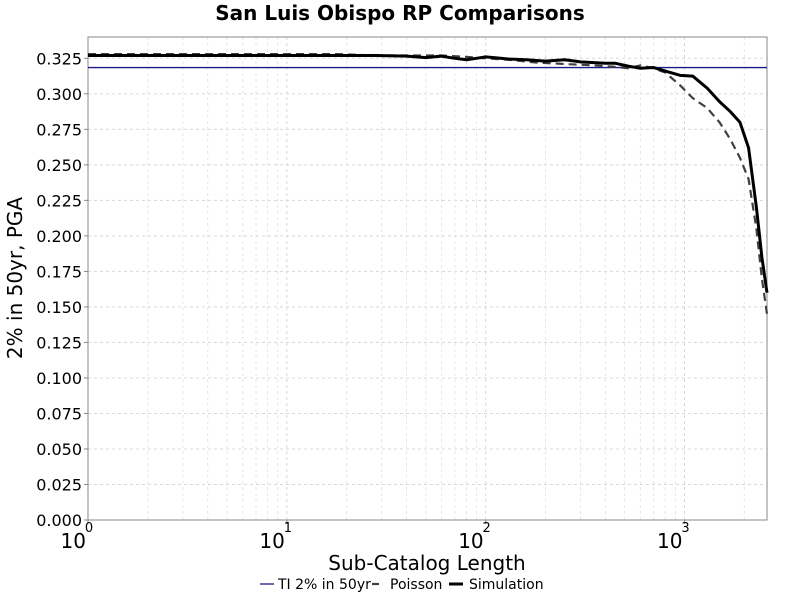 Image resolution: width=800 pixels, height=600 pixels. What do you see at coordinates (59, 58) in the screenshot?
I see `y-tick-label: 0.325` at bounding box center [59, 58].